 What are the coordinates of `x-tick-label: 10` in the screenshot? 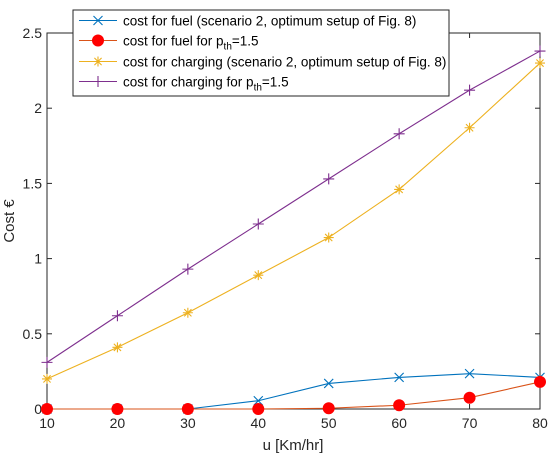 It's located at (47, 423).